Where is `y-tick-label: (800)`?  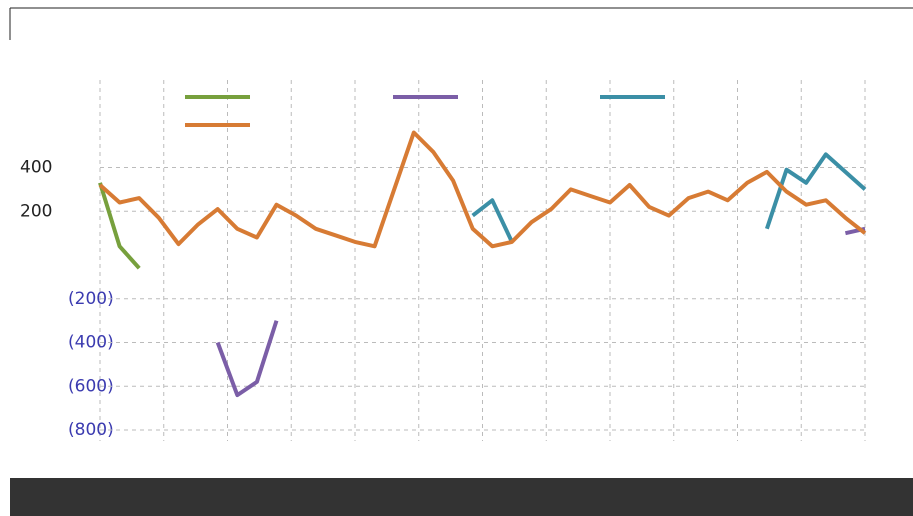
y-tick-label: (800) is located at coordinates (91, 430).